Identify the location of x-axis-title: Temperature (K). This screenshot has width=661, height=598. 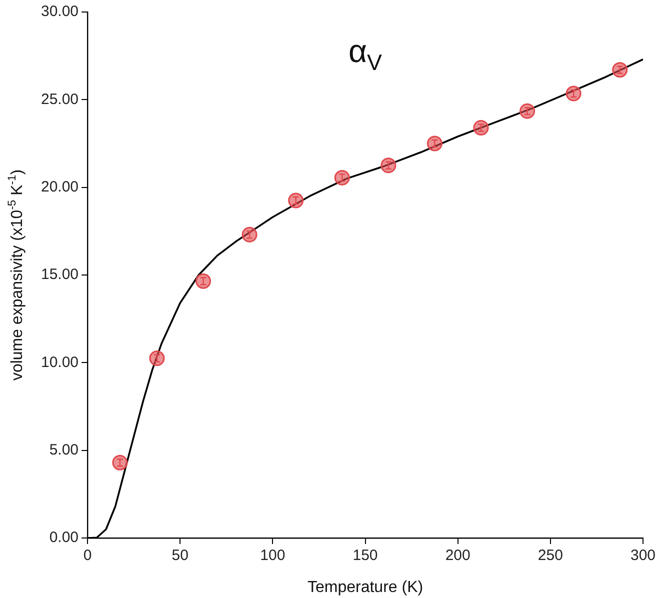
(365, 587).